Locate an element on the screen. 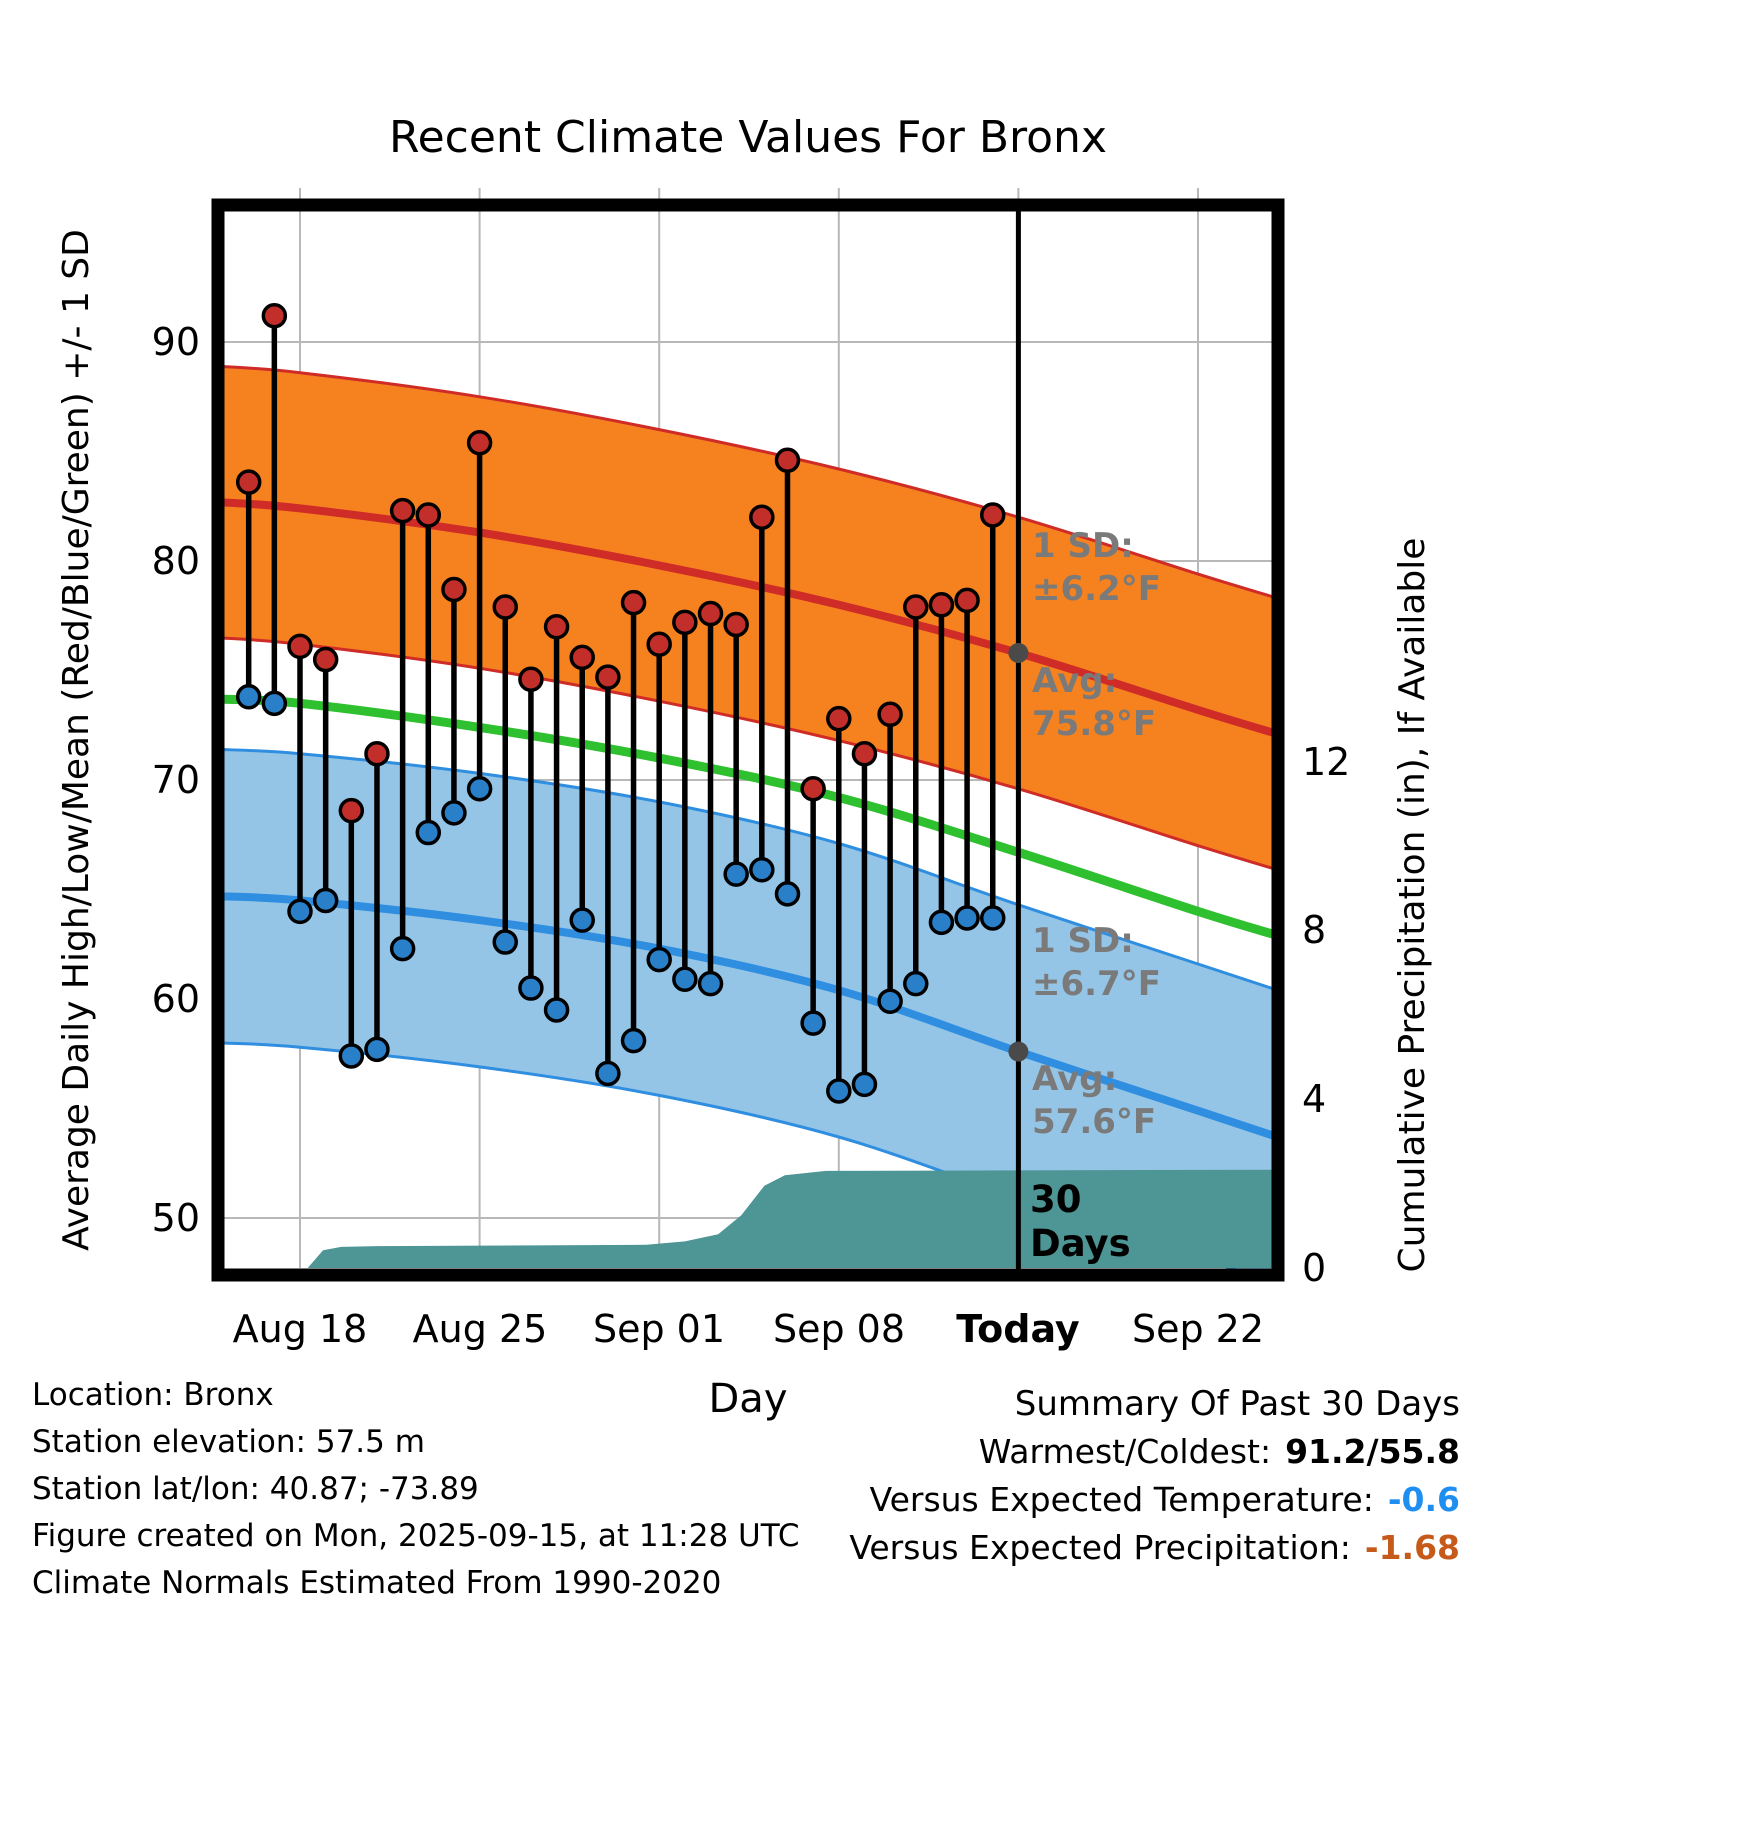  x-tick-aug25: Aug 25 is located at coordinates (480, 1329).